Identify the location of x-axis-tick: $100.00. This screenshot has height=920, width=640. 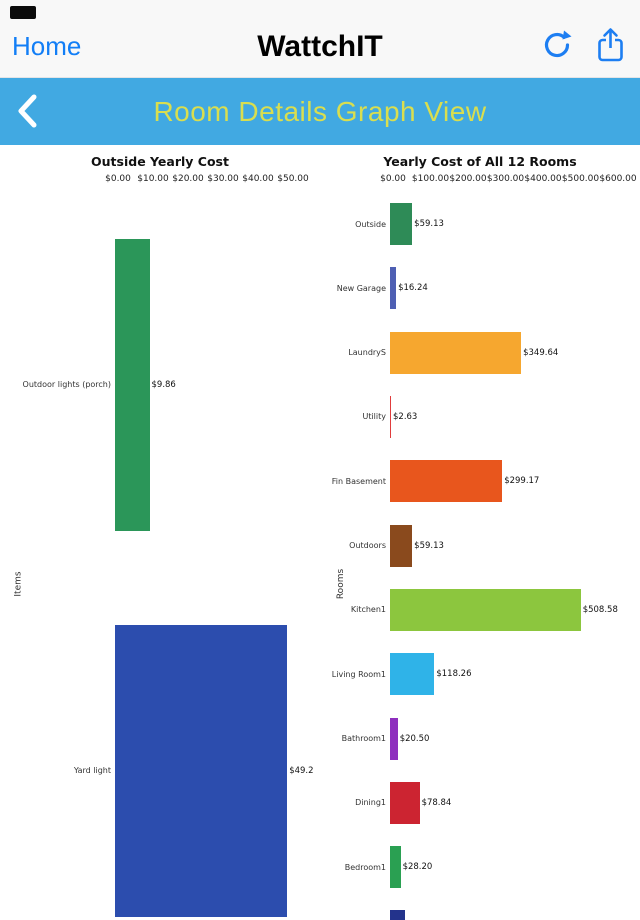
(430, 179).